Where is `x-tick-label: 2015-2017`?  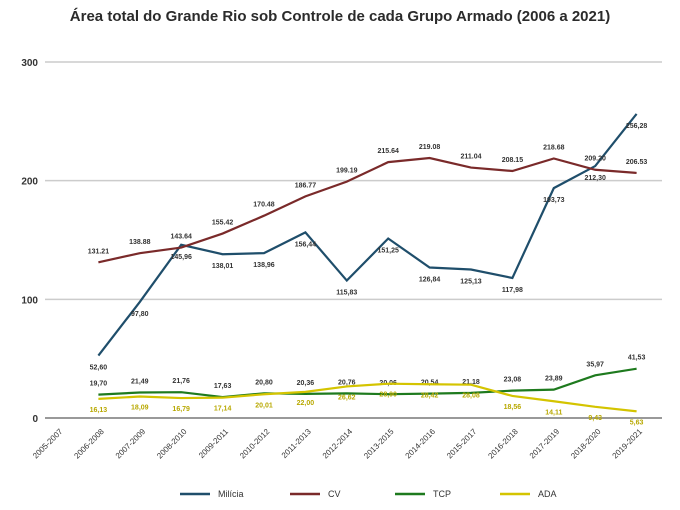
x-tick-label: 2015-2017 is located at coordinates (462, 444).